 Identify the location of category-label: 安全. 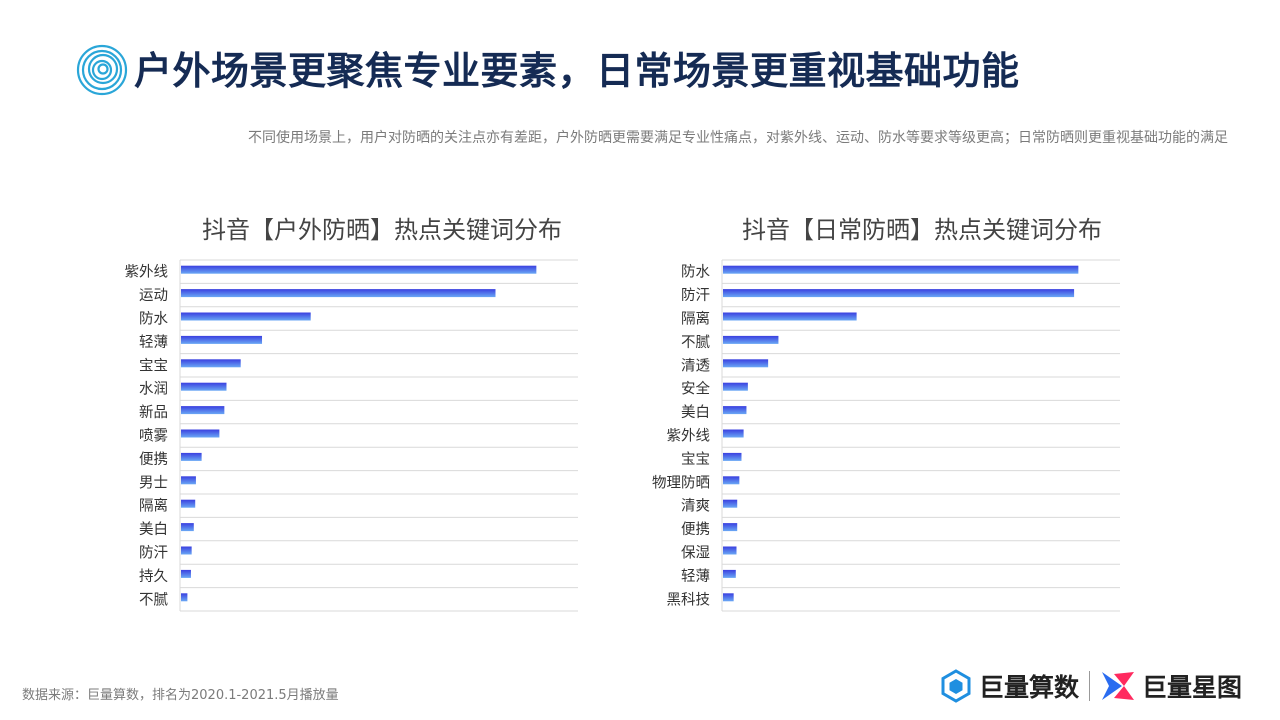
(695, 389).